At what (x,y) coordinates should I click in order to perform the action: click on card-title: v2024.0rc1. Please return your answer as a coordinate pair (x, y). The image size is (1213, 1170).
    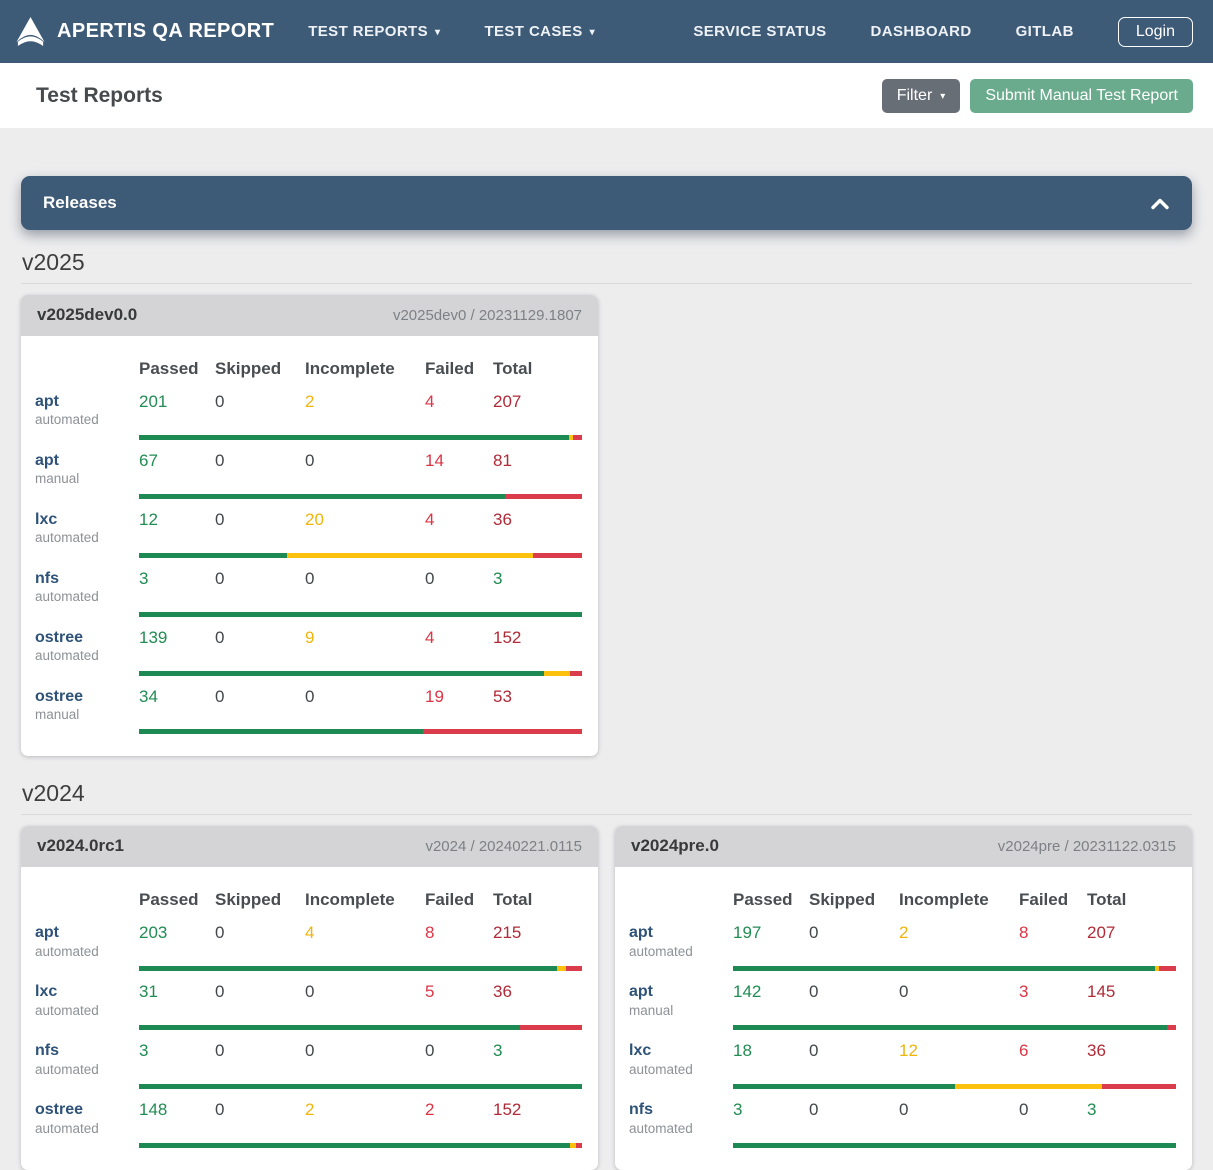
    Looking at the image, I should click on (80, 846).